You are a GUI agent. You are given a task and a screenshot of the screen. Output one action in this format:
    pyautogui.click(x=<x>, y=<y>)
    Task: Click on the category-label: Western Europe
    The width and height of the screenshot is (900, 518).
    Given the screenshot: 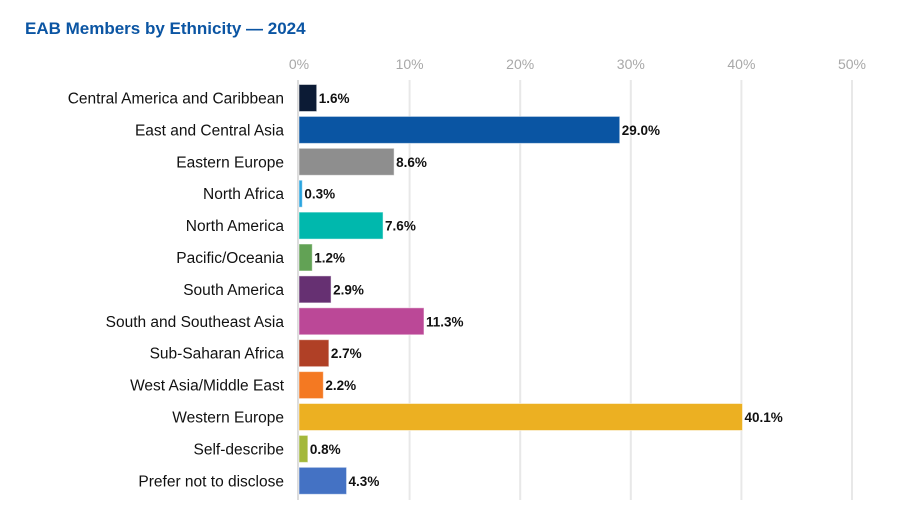 What is the action you would take?
    pyautogui.click(x=228, y=418)
    